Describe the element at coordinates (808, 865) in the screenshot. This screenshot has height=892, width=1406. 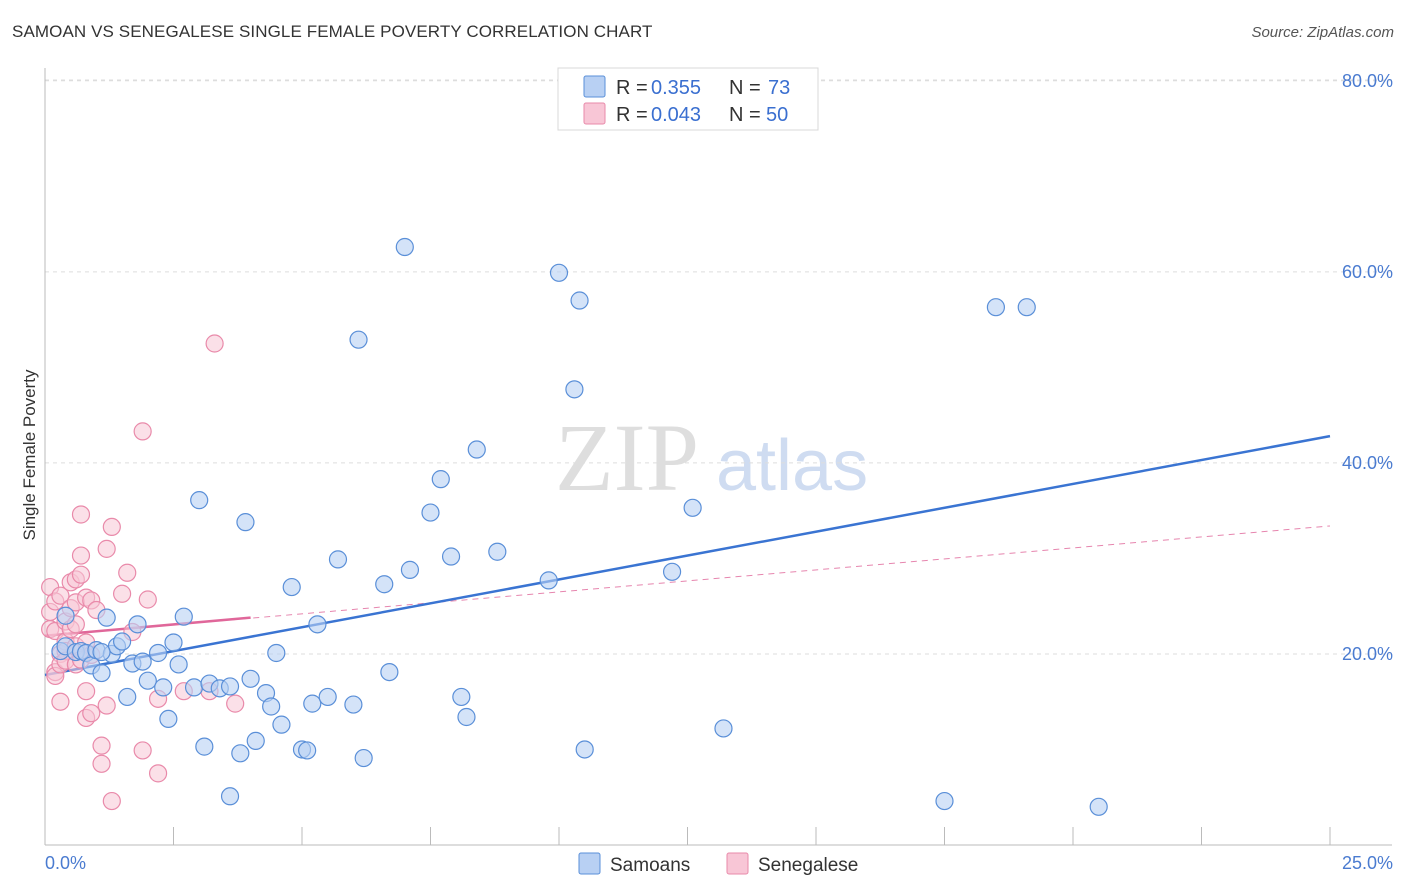
I see `bottom-legend-senegalese: Senegalese` at that location.